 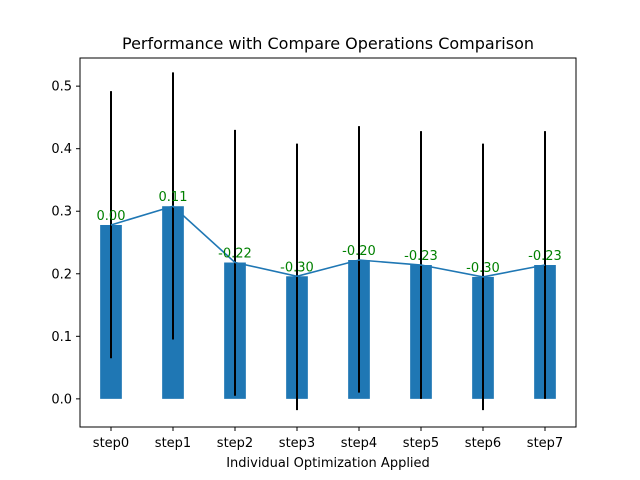 I want to click on x-tick-label: step5, so click(x=421, y=443).